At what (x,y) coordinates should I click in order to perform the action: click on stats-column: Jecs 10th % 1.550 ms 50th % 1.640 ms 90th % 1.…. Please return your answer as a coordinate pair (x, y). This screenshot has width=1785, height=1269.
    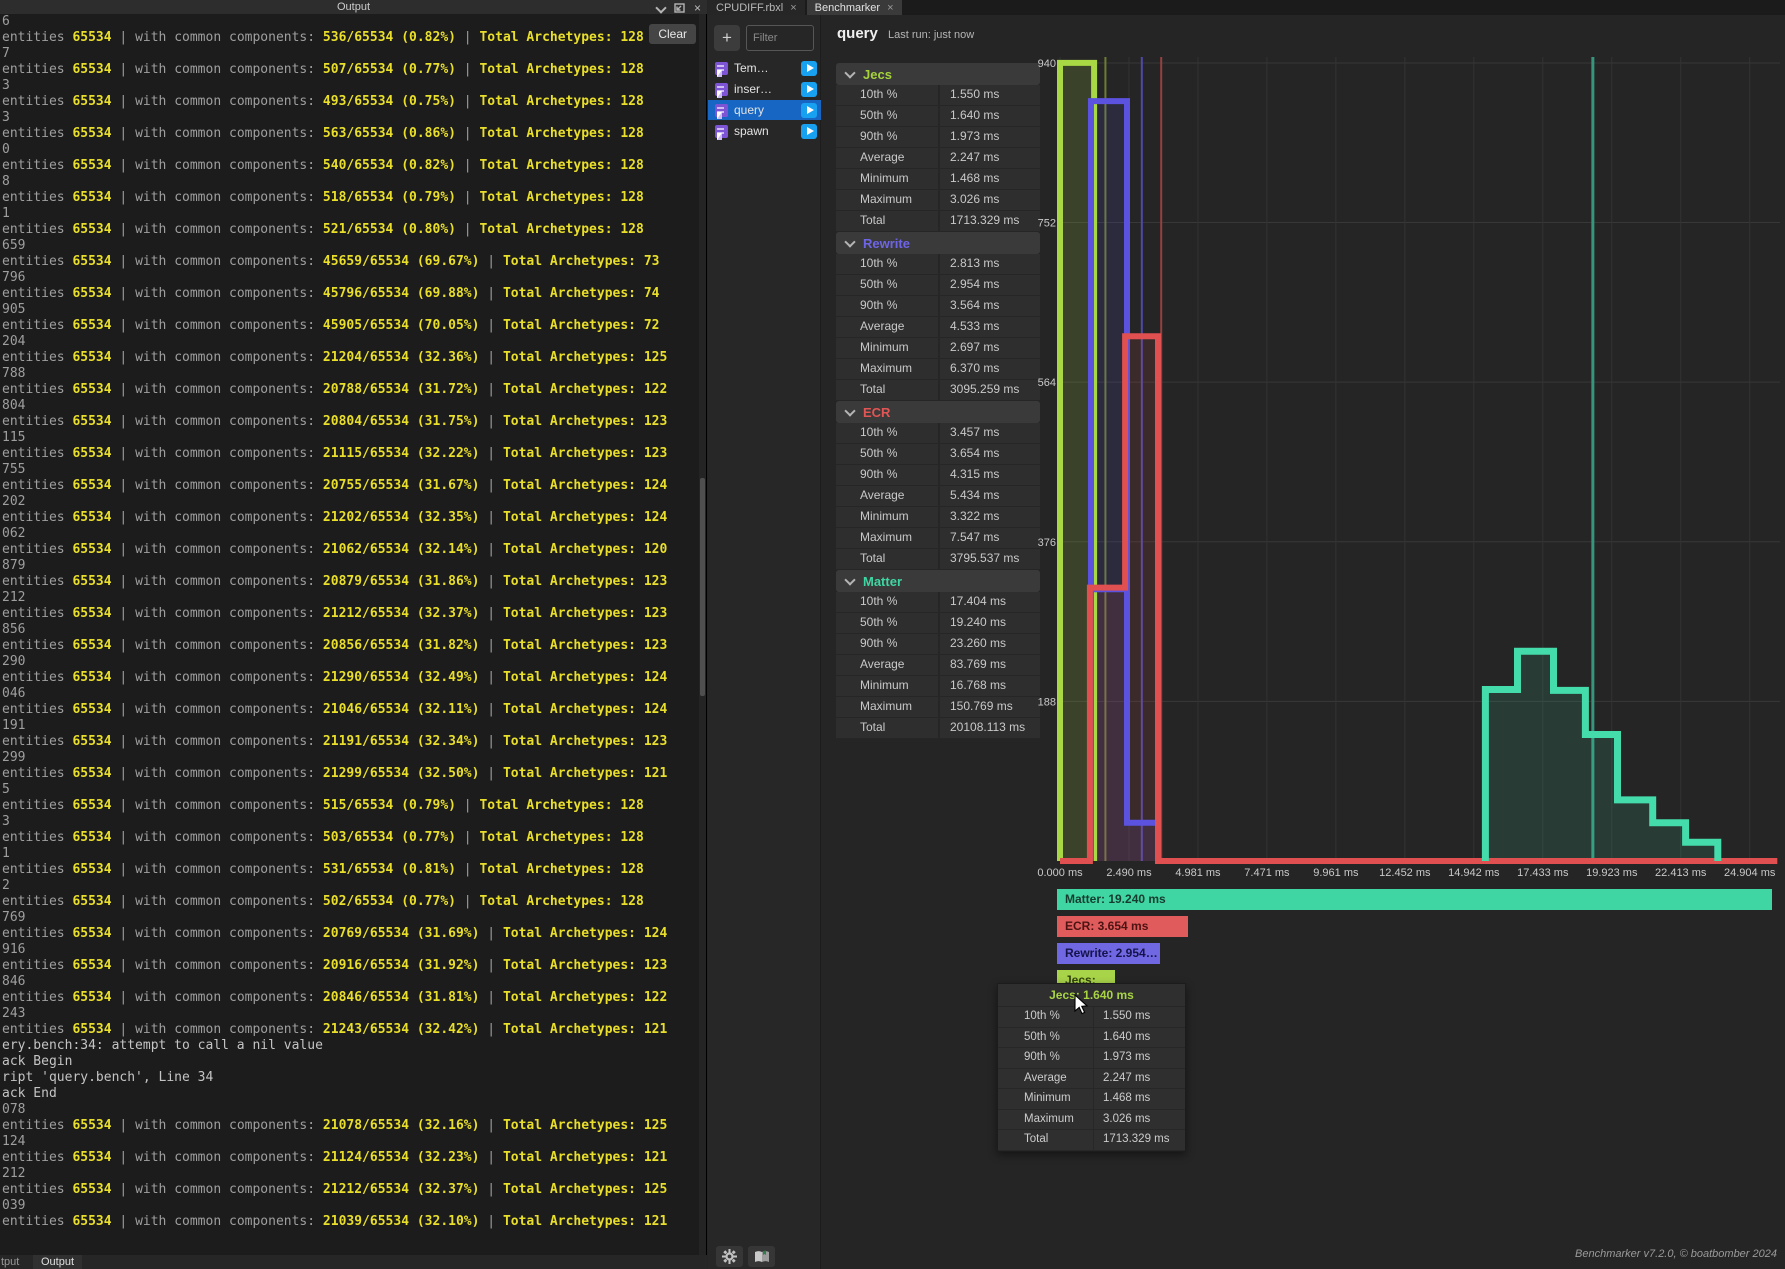
    Looking at the image, I should click on (938, 401).